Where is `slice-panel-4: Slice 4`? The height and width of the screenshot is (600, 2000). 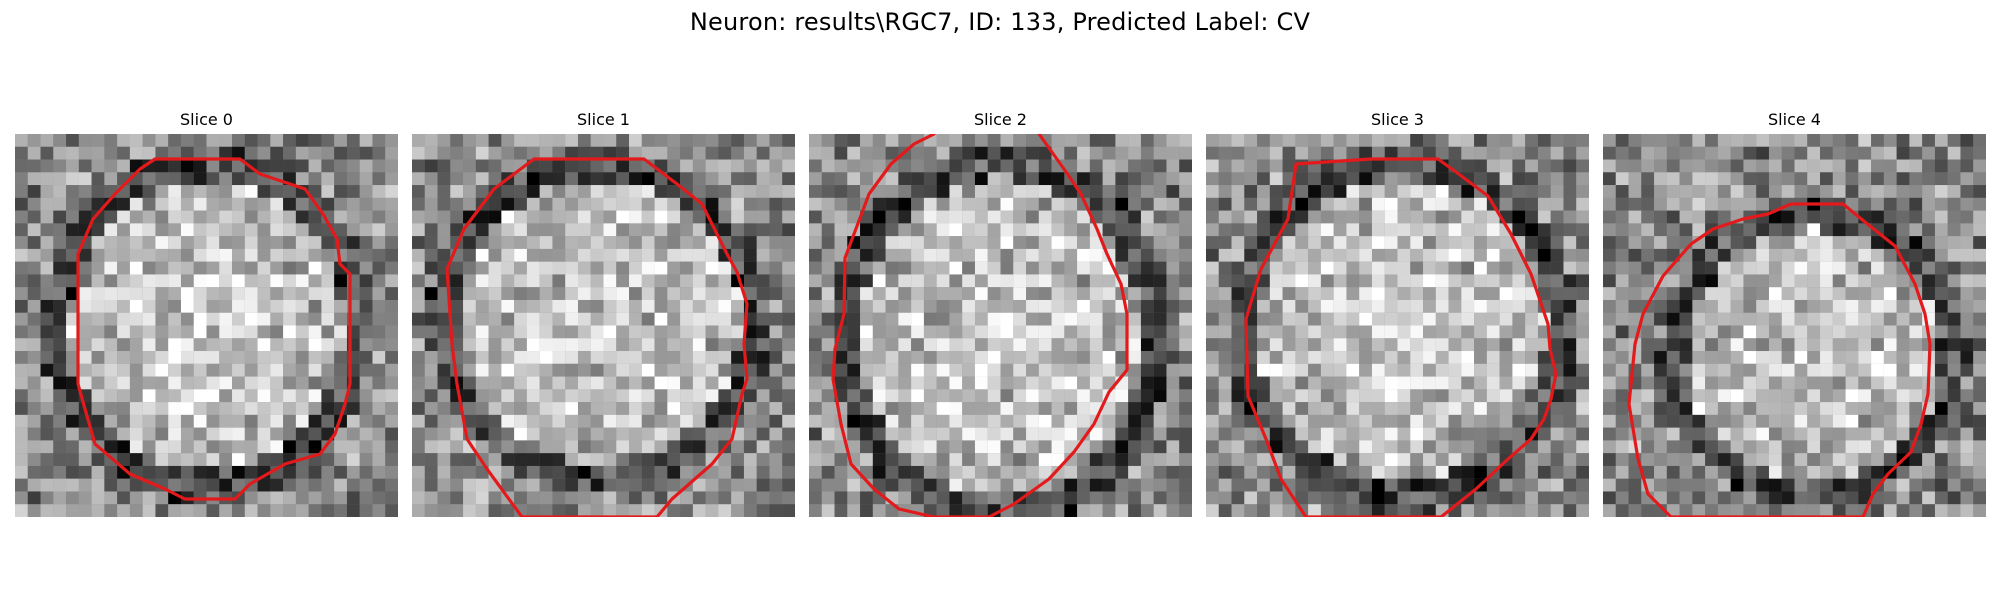 slice-panel-4: Slice 4 is located at coordinates (1794, 315).